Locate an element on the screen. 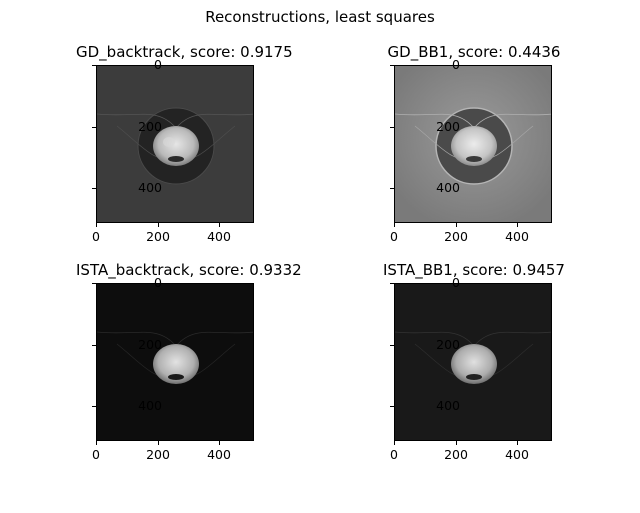 The image size is (640, 513). panel-title: GD_backtrack, score: 0.9175 is located at coordinates (184, 52).